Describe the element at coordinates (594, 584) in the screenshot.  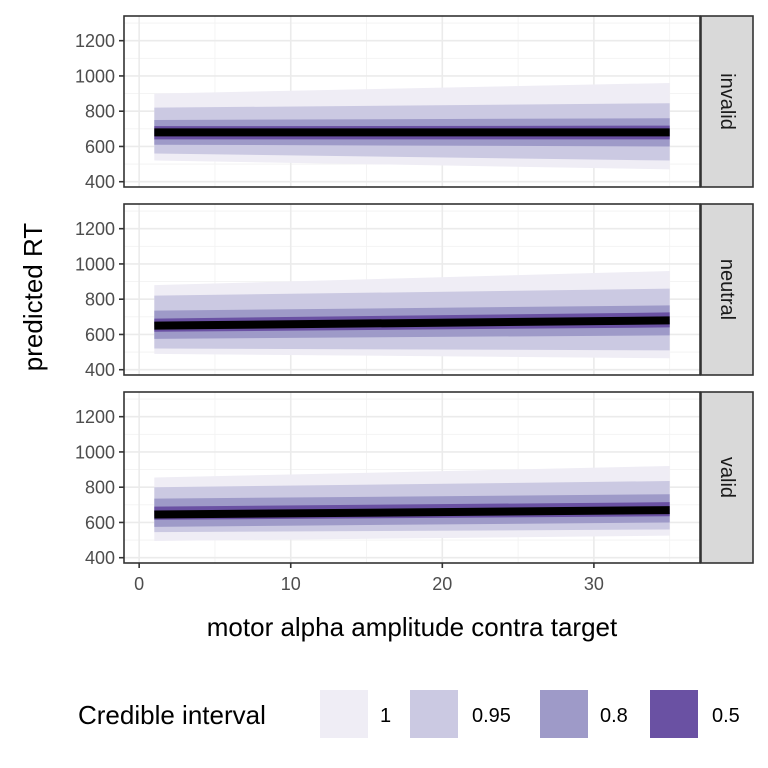
I see `x-tick-label: 30` at that location.